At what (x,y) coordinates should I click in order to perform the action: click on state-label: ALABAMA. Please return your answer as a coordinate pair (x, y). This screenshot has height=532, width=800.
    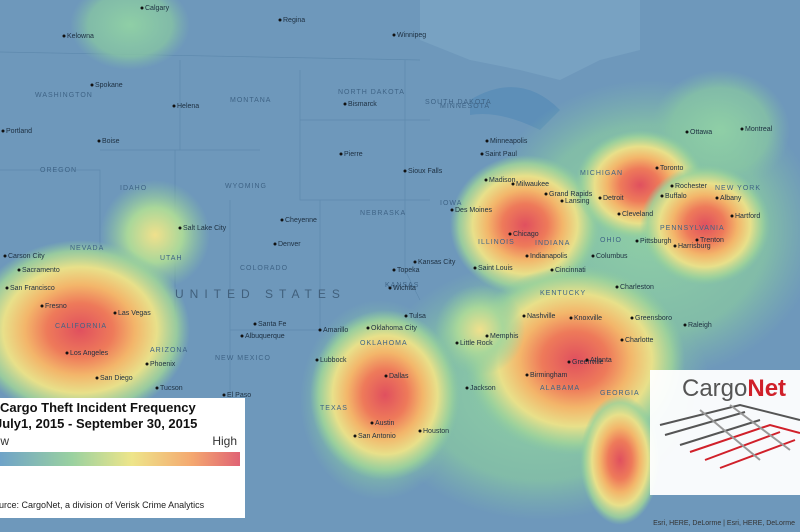
    Looking at the image, I should click on (560, 388).